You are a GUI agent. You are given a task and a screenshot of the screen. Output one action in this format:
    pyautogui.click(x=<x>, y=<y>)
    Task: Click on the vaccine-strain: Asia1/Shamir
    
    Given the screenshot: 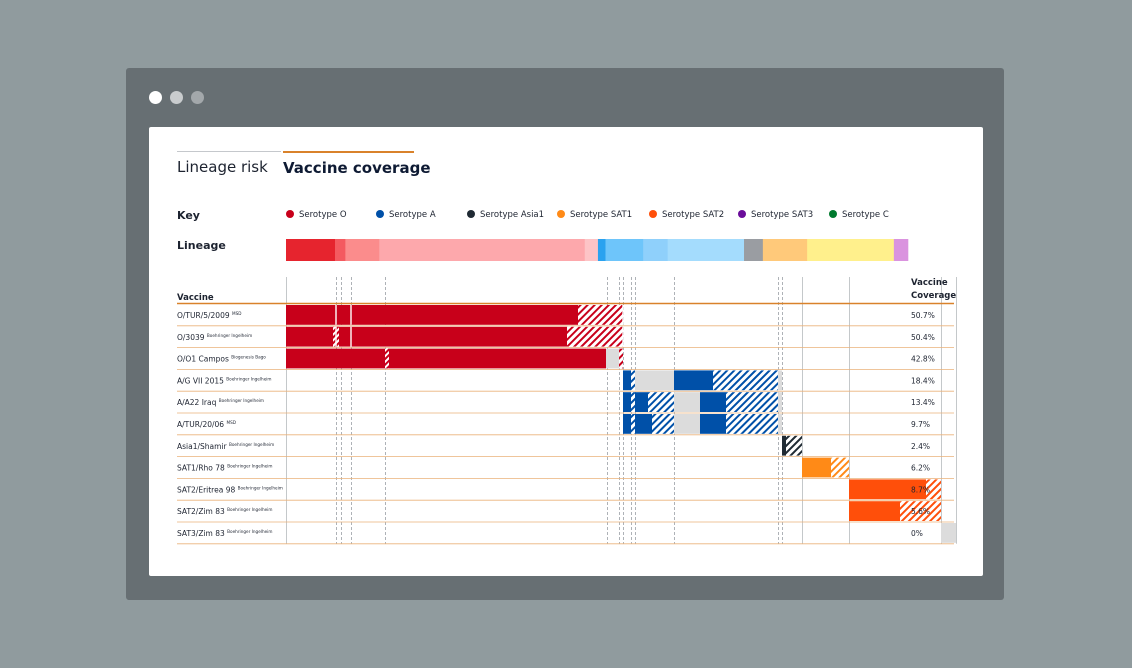 What is the action you would take?
    pyautogui.click(x=203, y=446)
    